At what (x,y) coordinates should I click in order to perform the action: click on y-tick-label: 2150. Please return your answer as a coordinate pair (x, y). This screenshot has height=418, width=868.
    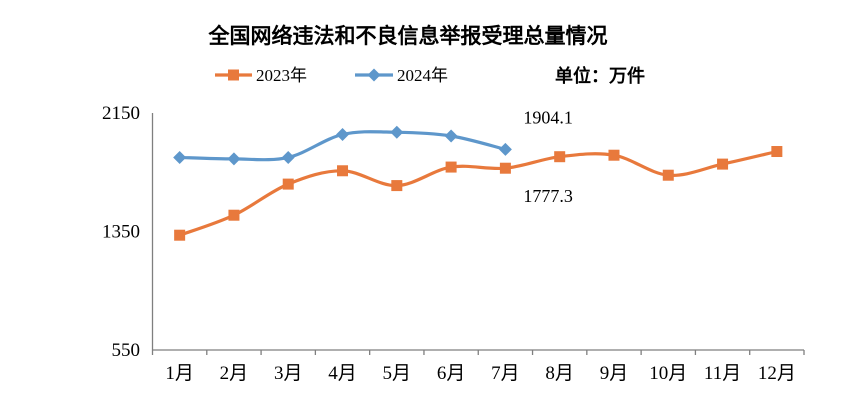
    Looking at the image, I should click on (121, 113).